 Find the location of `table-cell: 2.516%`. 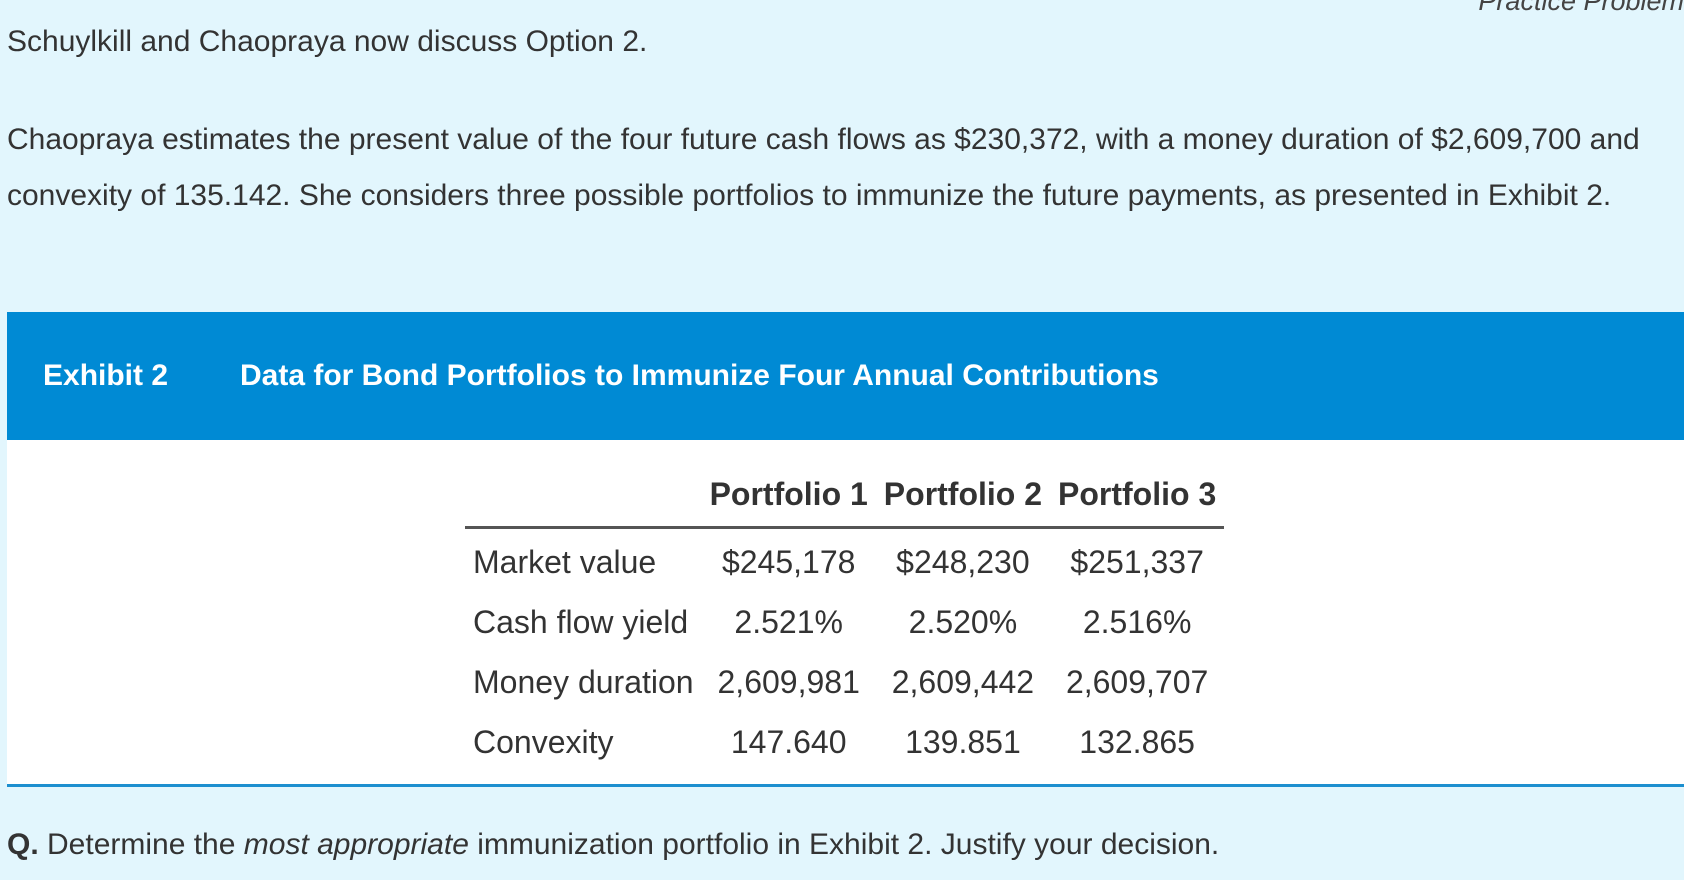

table-cell: 2.516% is located at coordinates (1137, 621).